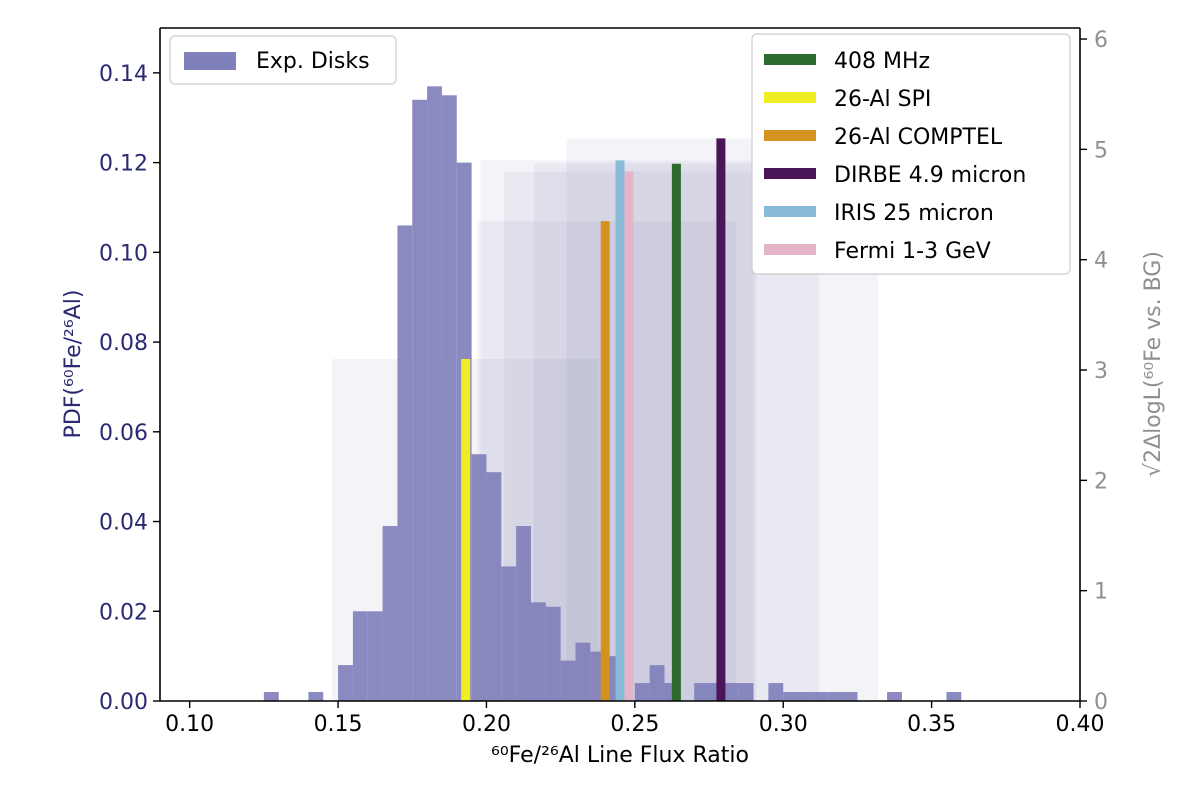 The width and height of the screenshot is (1182, 785). Describe the element at coordinates (790, 211) in the screenshot. I see `legend-swatch-iris-25-micron` at that location.